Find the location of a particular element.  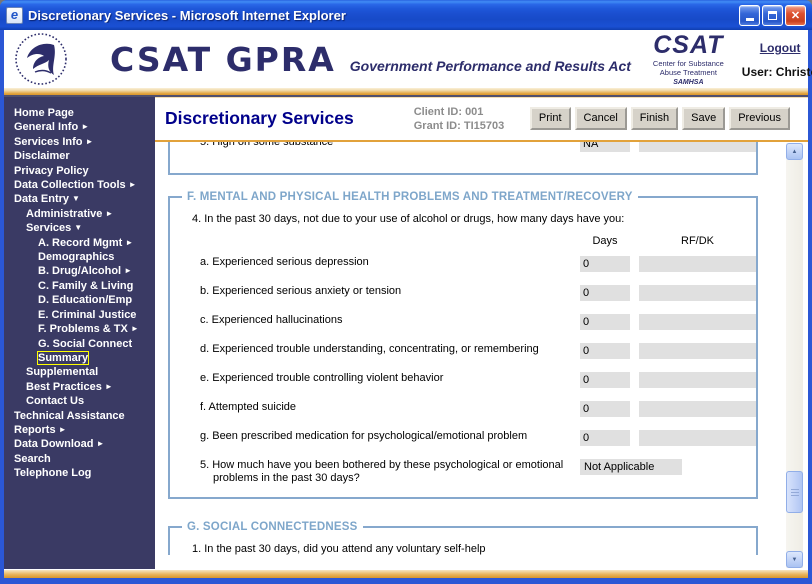

sidebar-item-supplemental: Supplemental is located at coordinates (62, 372).